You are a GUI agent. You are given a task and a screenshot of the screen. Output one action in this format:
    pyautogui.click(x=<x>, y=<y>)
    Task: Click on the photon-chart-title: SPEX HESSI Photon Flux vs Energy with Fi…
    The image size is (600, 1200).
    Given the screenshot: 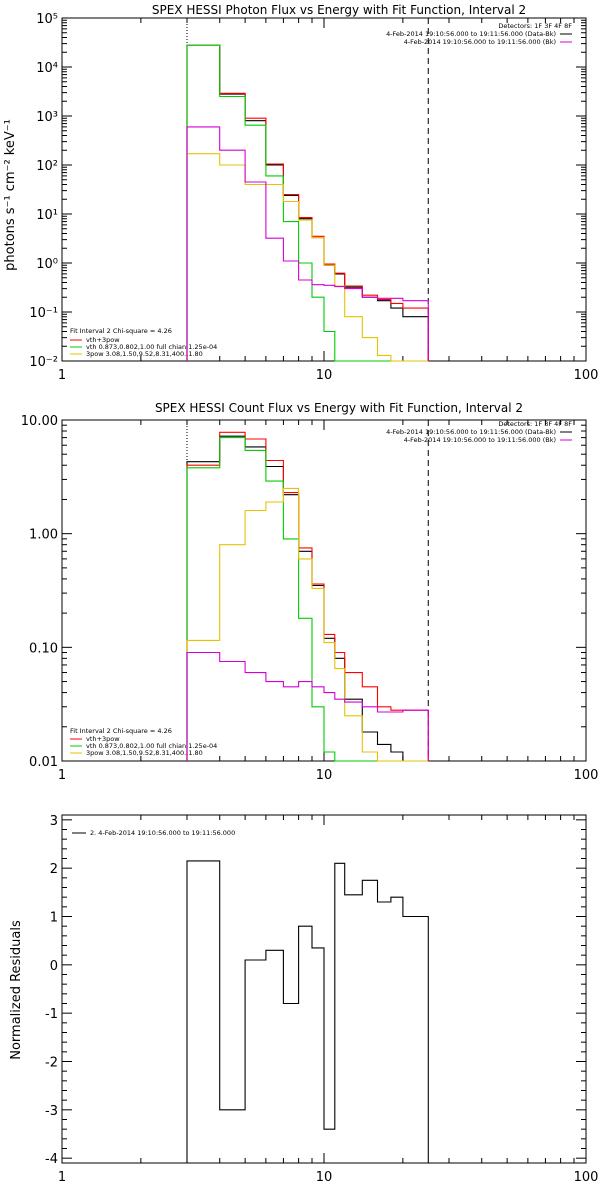 What is the action you would take?
    pyautogui.click(x=339, y=10)
    